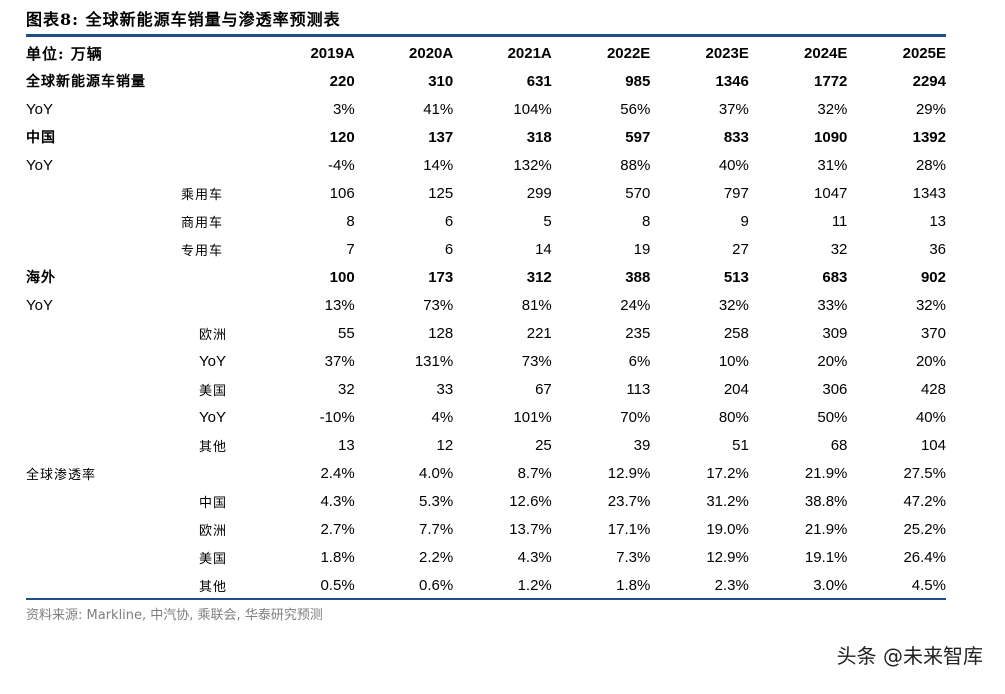 This screenshot has width=1005, height=694. What do you see at coordinates (536, 361) in the screenshot?
I see `table-cell: 73%` at bounding box center [536, 361].